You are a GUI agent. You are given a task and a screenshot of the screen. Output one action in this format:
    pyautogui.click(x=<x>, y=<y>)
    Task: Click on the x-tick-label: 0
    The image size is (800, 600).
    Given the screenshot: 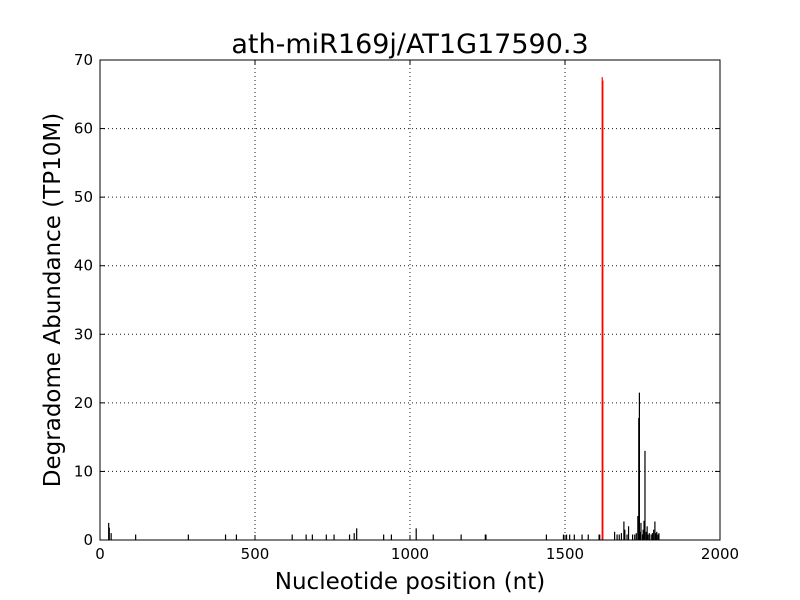 What is the action you would take?
    pyautogui.click(x=100, y=554)
    